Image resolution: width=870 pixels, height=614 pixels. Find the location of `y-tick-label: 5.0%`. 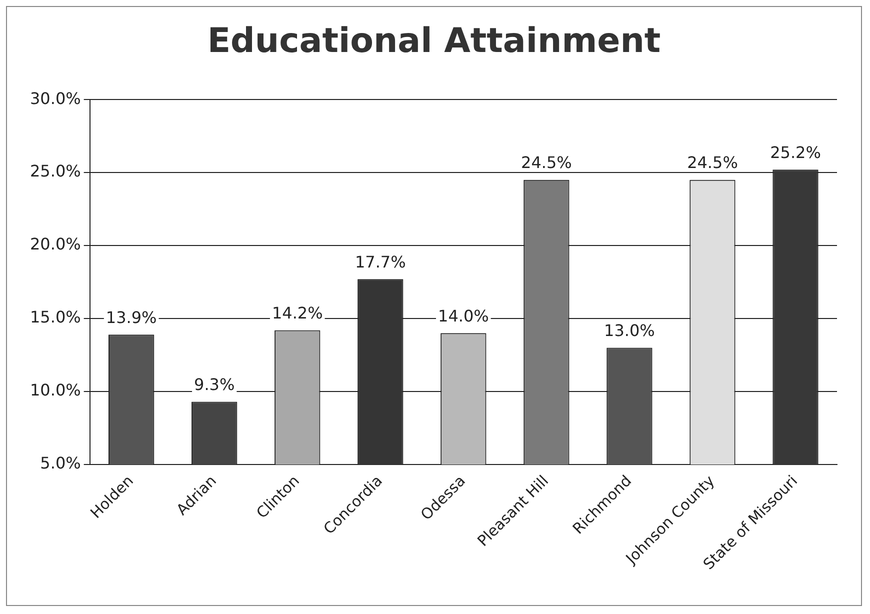

y-tick-label: 5.0% is located at coordinates (60, 463).